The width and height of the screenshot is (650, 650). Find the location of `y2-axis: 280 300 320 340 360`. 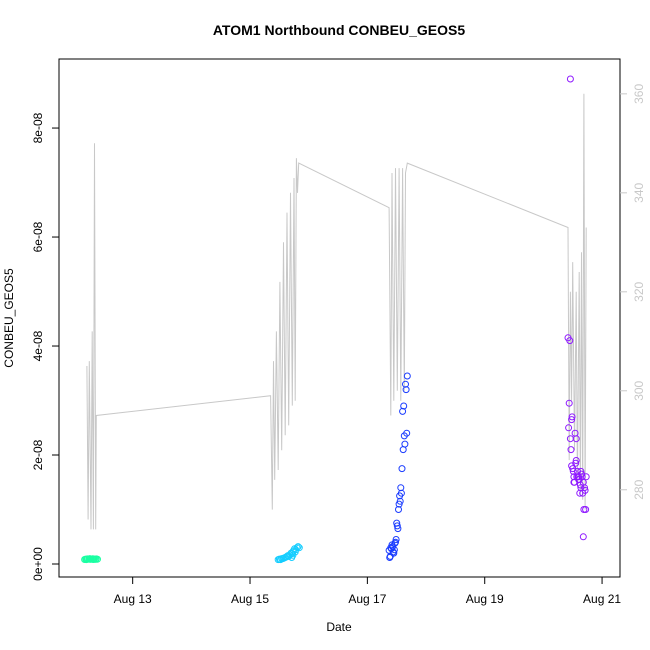

y2-axis: 280 300 320 340 360 is located at coordinates (633, 292).